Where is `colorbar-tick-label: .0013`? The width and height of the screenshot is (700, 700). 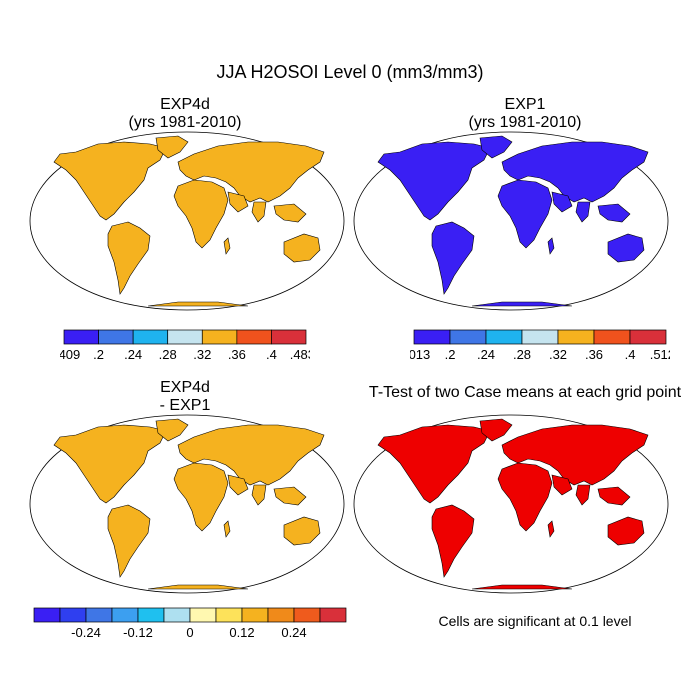 colorbar-tick-label: .0013 is located at coordinates (420, 354).